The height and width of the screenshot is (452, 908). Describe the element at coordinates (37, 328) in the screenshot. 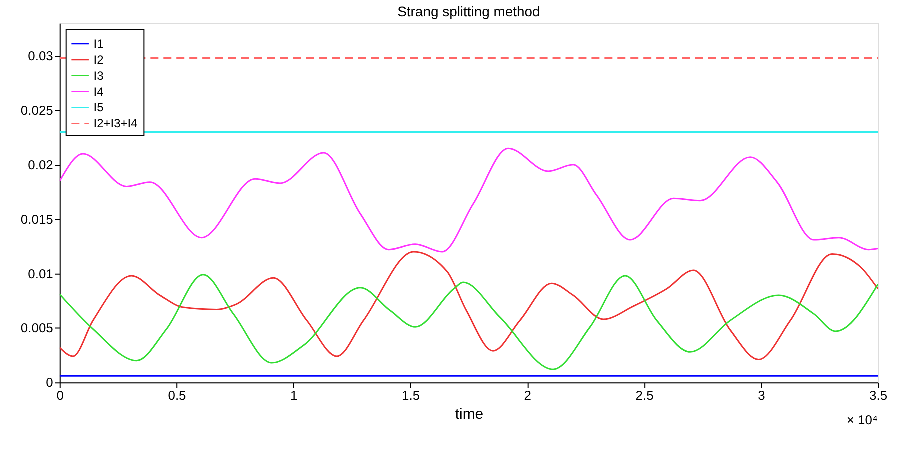

I see `y-tick-label: 0.005` at that location.